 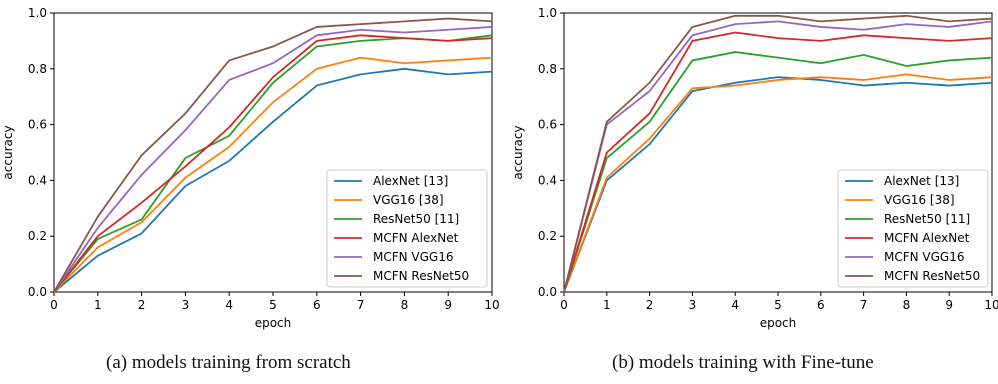 I want to click on caption-b: (b) models training with Fine-tune, so click(x=743, y=362).